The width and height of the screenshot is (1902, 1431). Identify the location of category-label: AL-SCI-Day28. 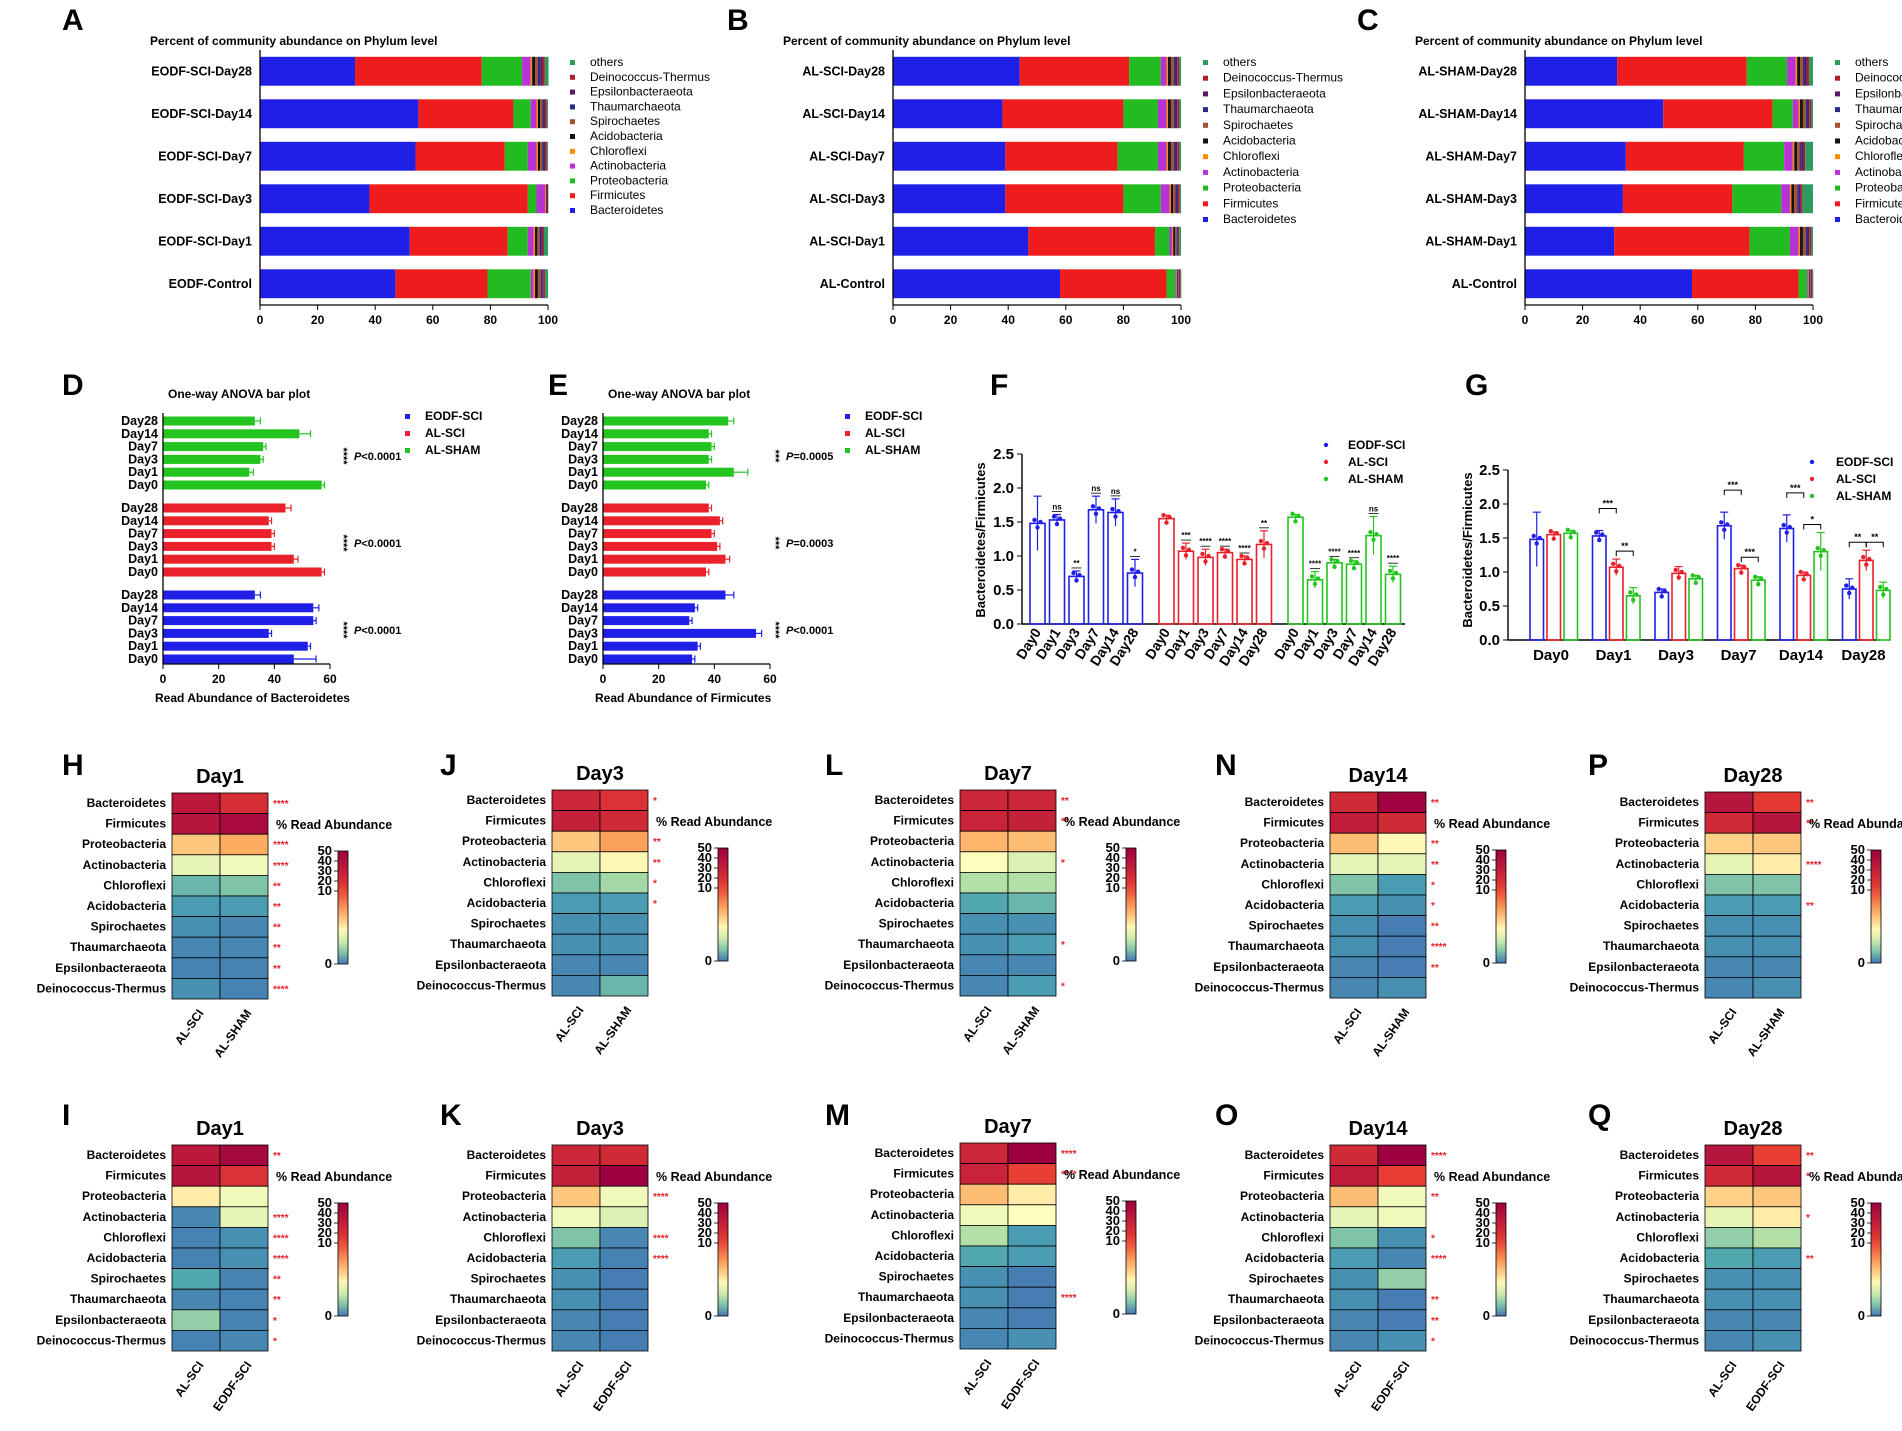
(843, 71).